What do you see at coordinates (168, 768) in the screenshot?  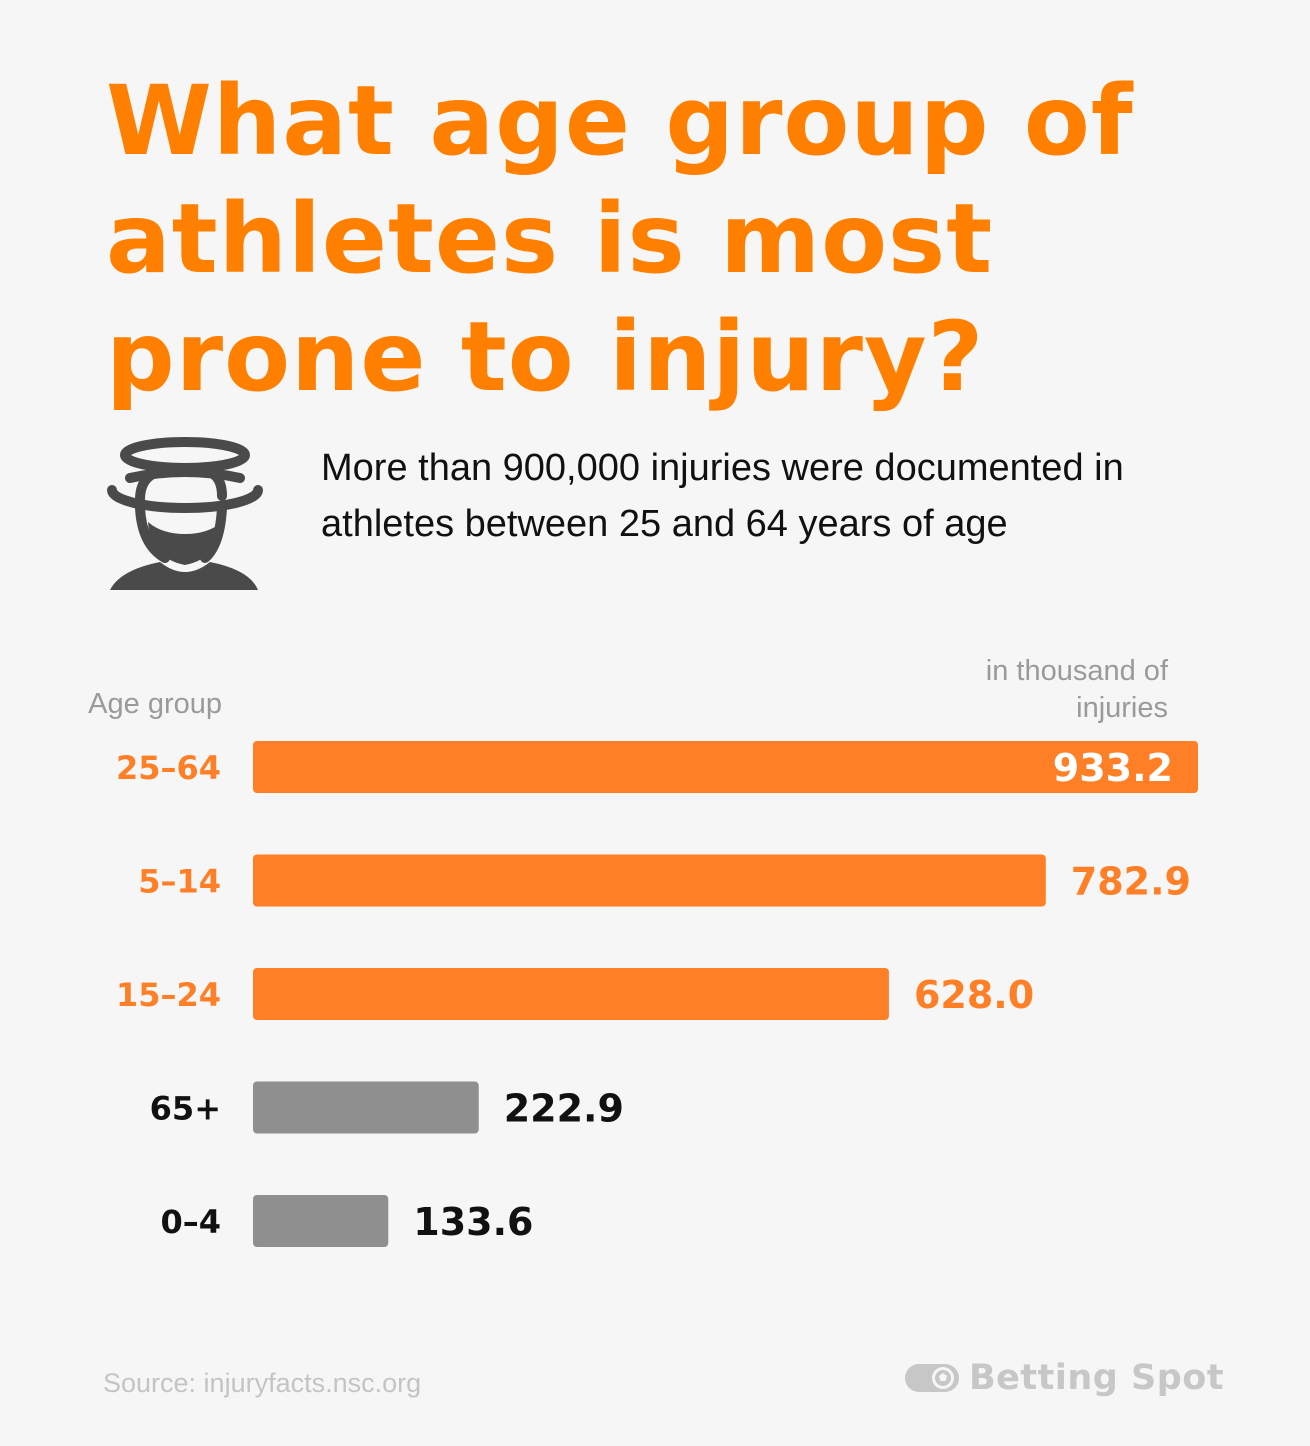 I see `category-label: 25–64` at bounding box center [168, 768].